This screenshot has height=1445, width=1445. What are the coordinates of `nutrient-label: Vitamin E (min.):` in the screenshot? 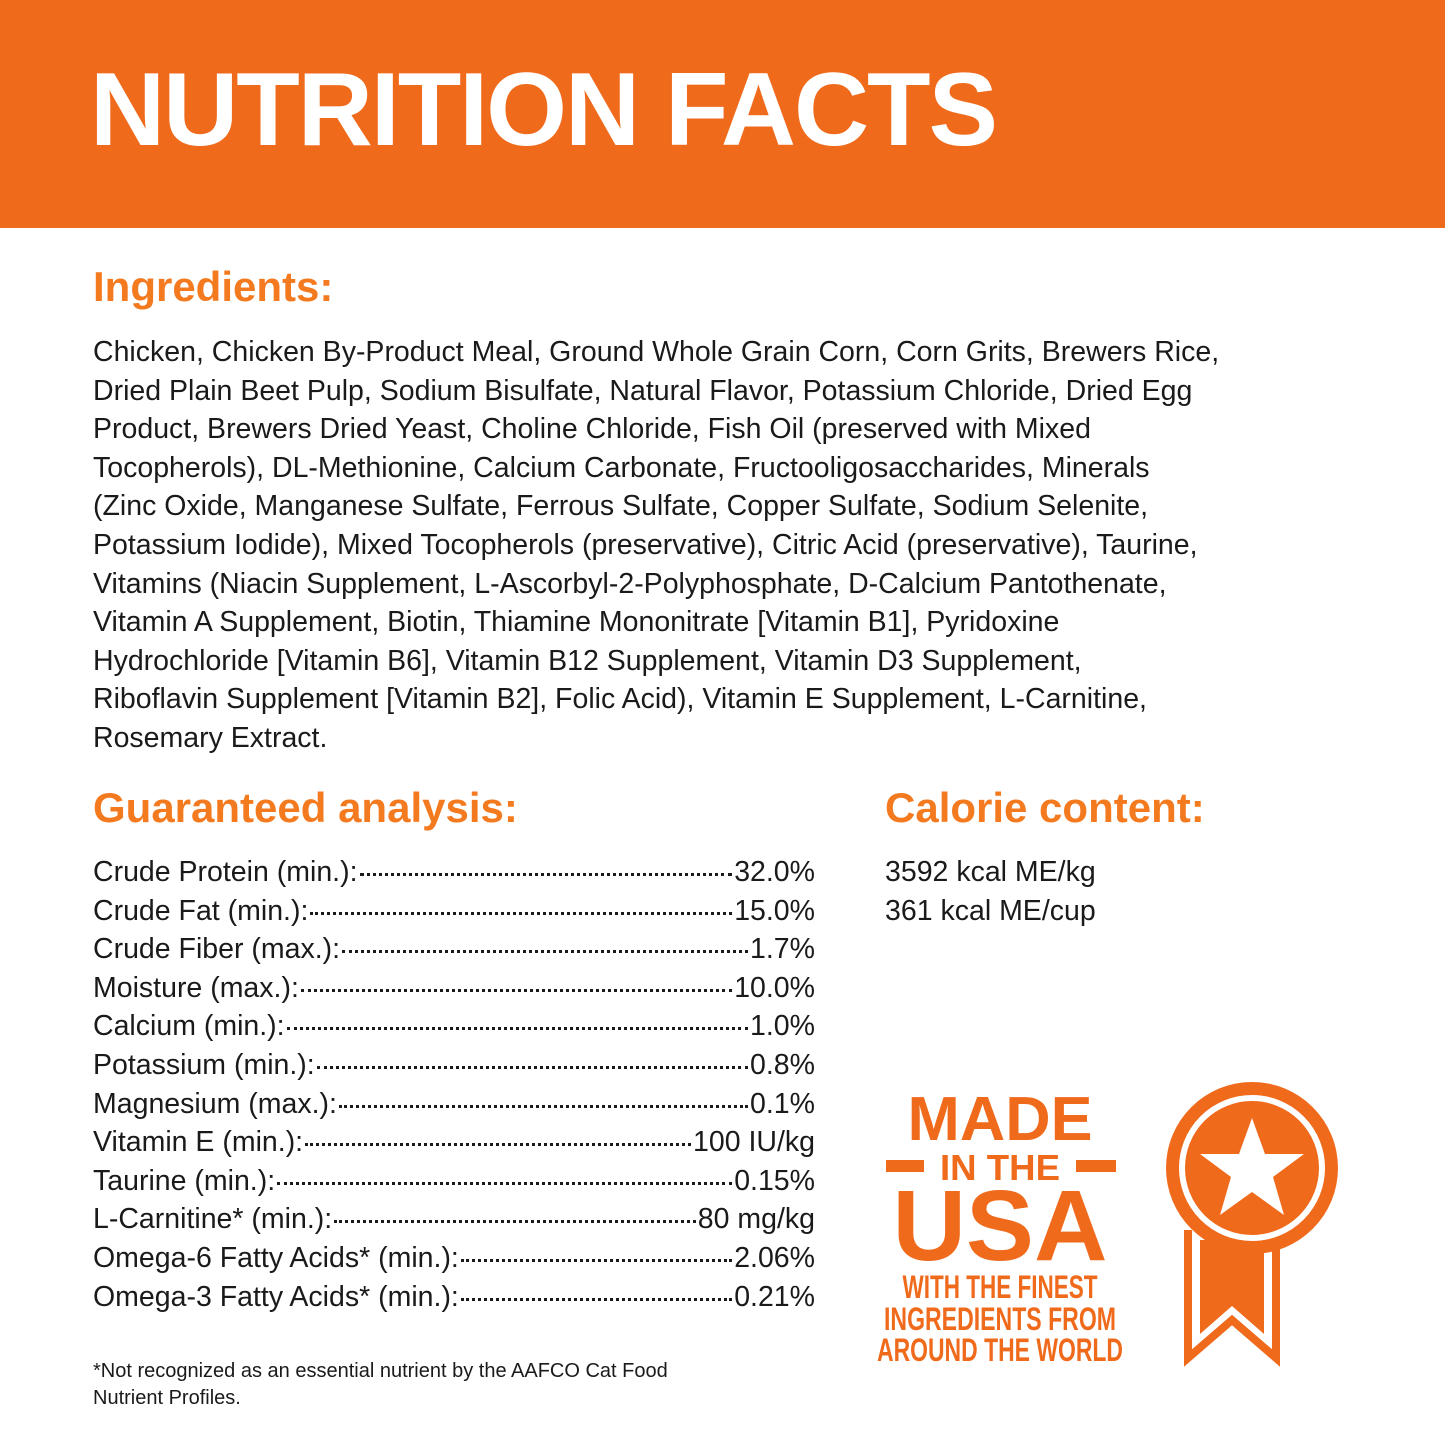 It's located at (198, 1142).